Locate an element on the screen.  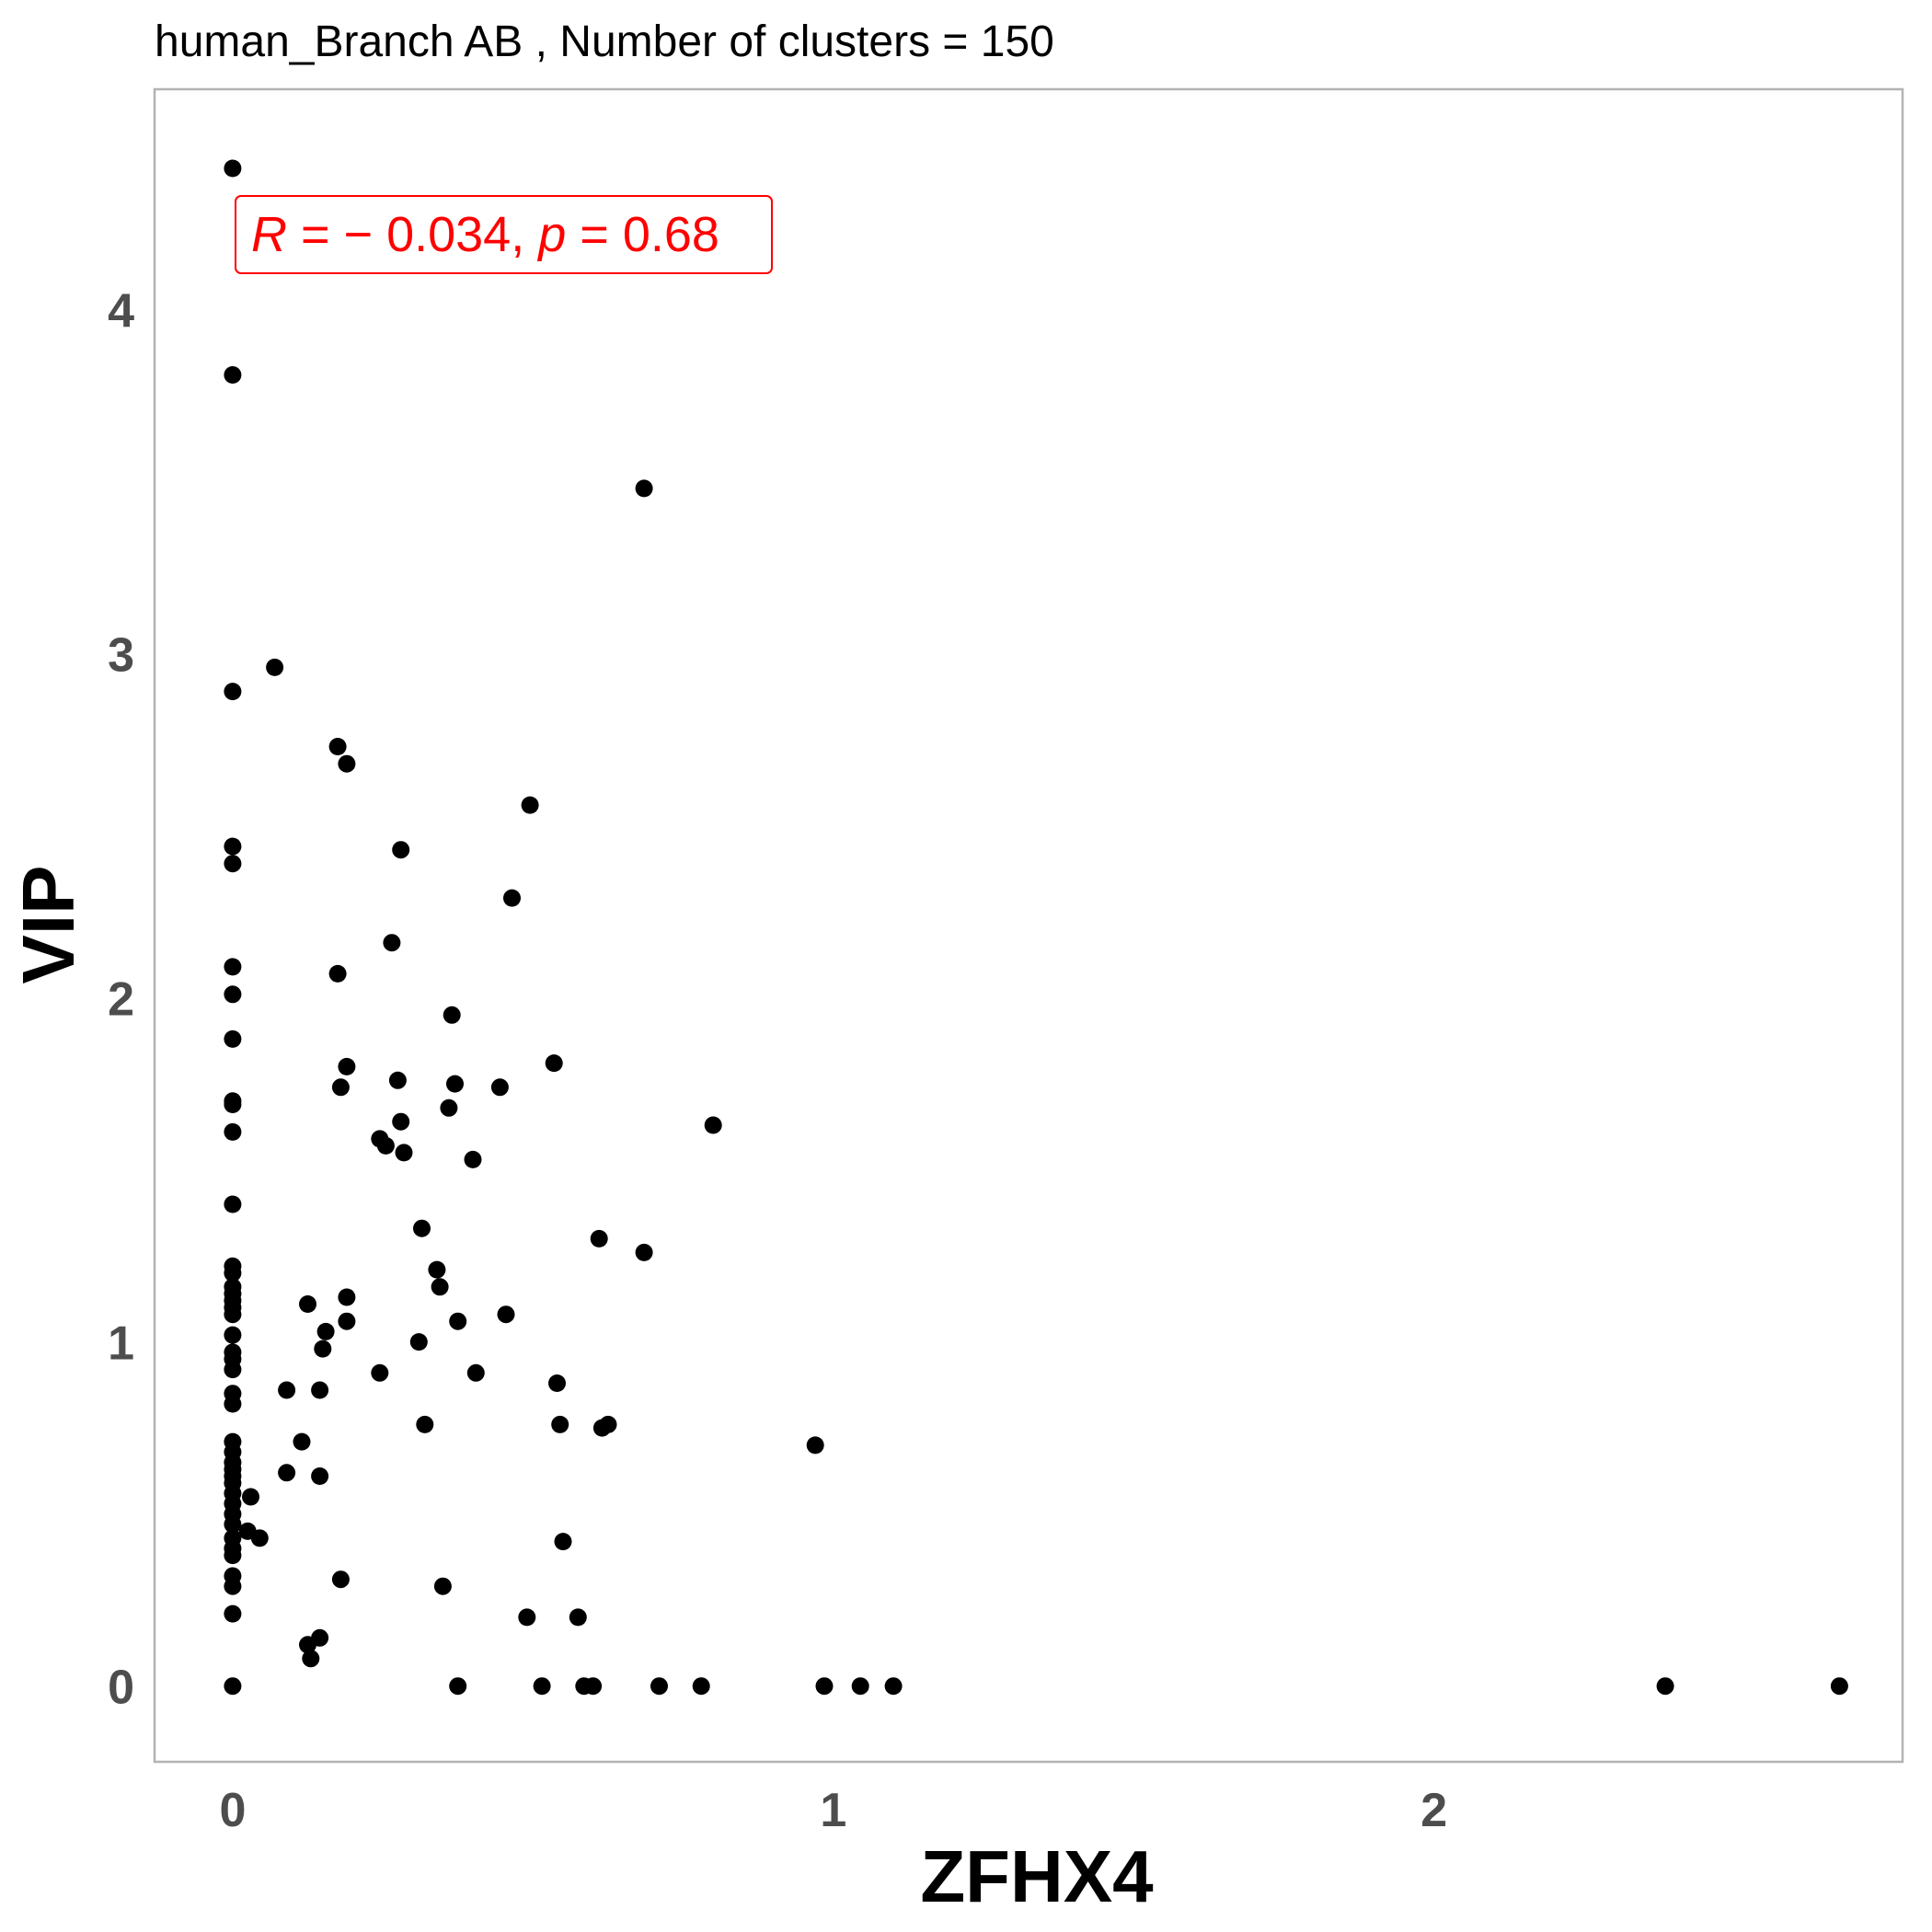
x-tick-label: 2 is located at coordinates (1433, 1810).